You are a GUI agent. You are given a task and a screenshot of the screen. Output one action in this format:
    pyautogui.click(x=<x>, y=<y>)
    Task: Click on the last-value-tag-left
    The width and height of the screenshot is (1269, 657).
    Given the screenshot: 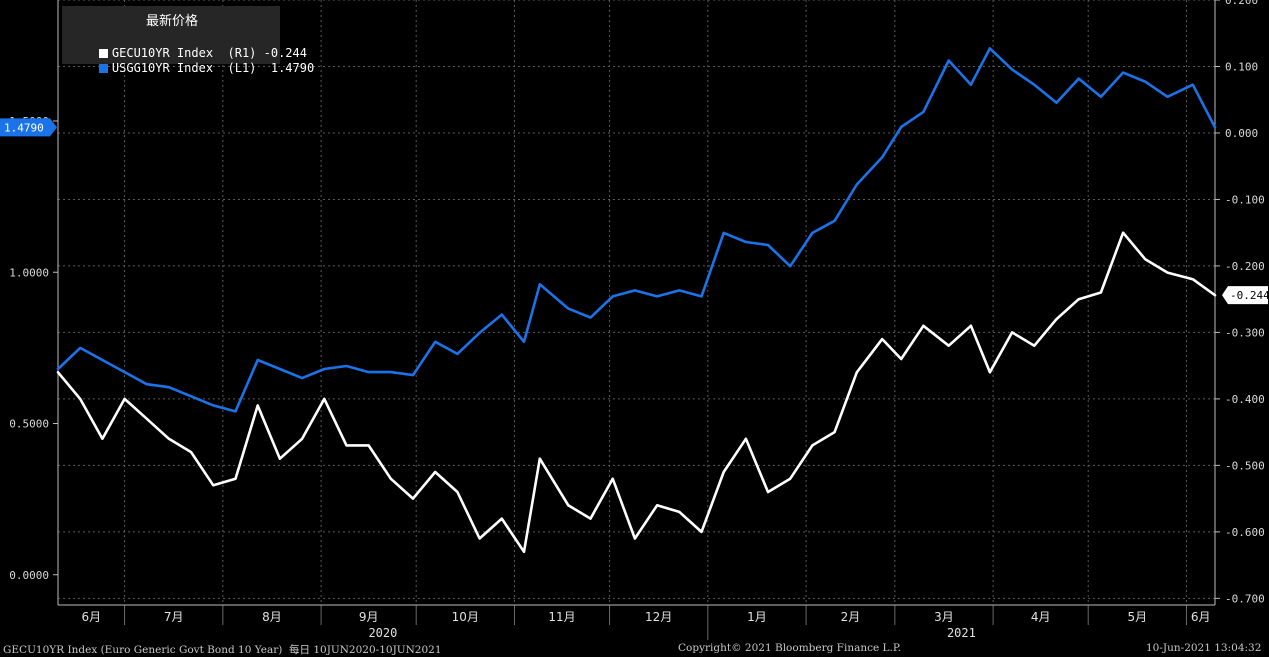 What is the action you would take?
    pyautogui.click(x=28, y=127)
    